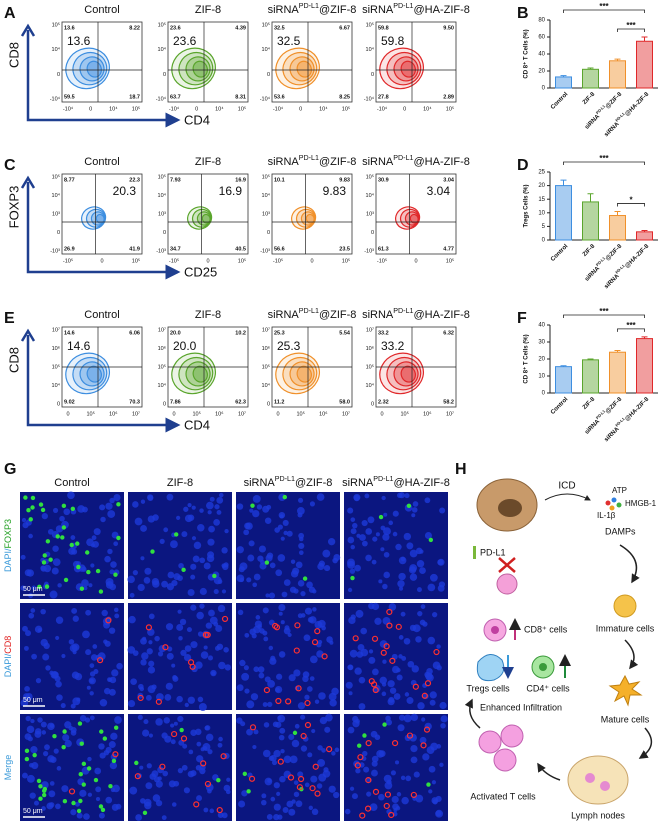 This screenshot has height=826, width=669. What do you see at coordinates (8, 645) in the screenshot?
I see `label-part: CD8` at bounding box center [8, 645].